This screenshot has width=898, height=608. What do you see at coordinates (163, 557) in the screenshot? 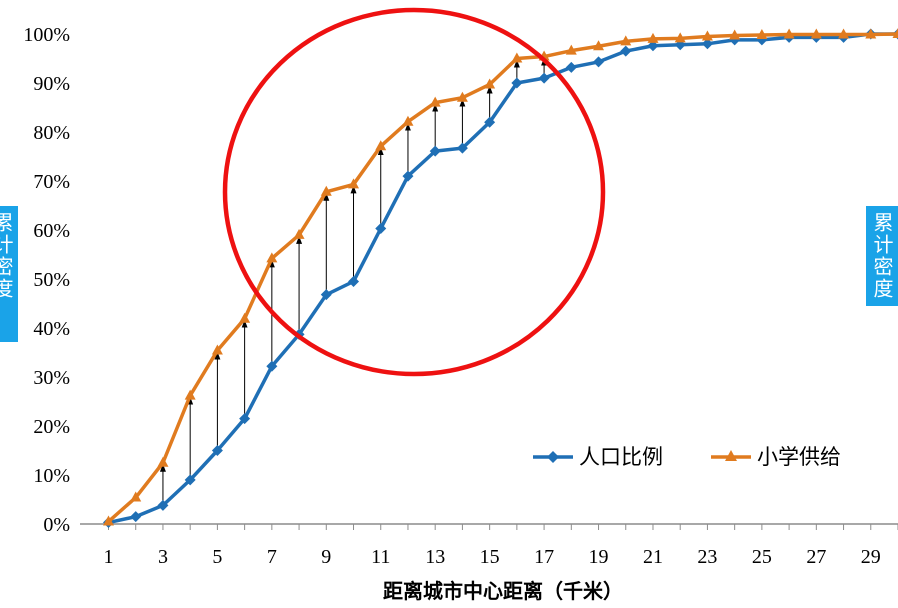
I see `x-tick-label: 3` at bounding box center [163, 557].